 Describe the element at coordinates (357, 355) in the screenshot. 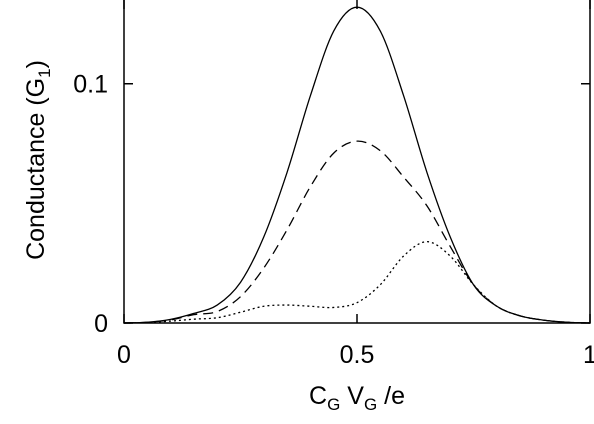

I see `x-tick-label: 0.5` at that location.